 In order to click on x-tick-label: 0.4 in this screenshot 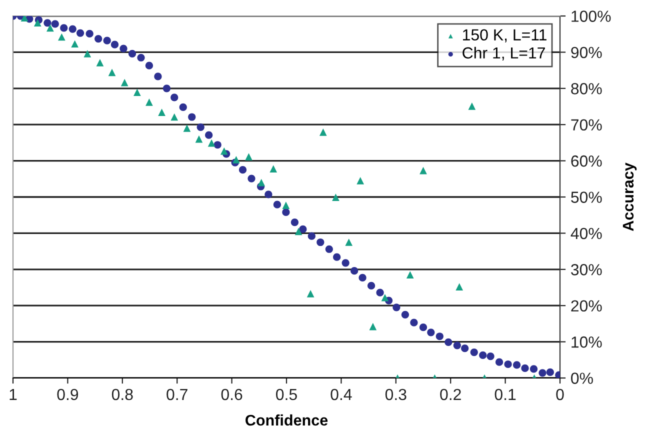, I will do `click(341, 394)`.